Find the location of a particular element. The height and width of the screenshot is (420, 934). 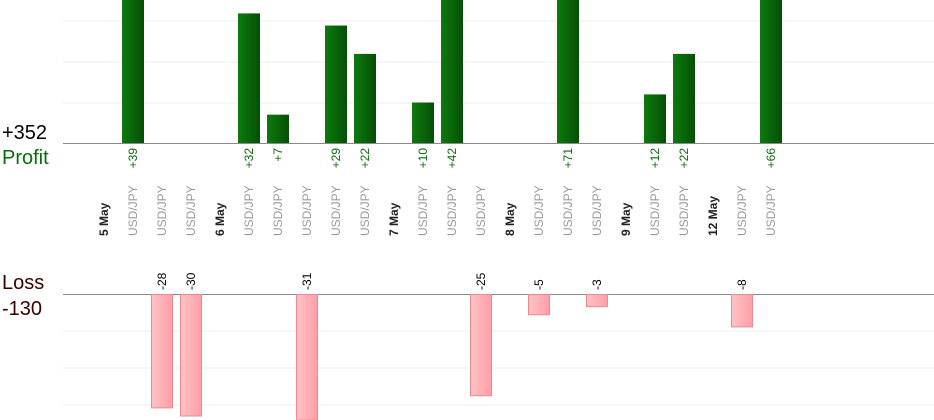

date-label: 12 May is located at coordinates (713, 216).